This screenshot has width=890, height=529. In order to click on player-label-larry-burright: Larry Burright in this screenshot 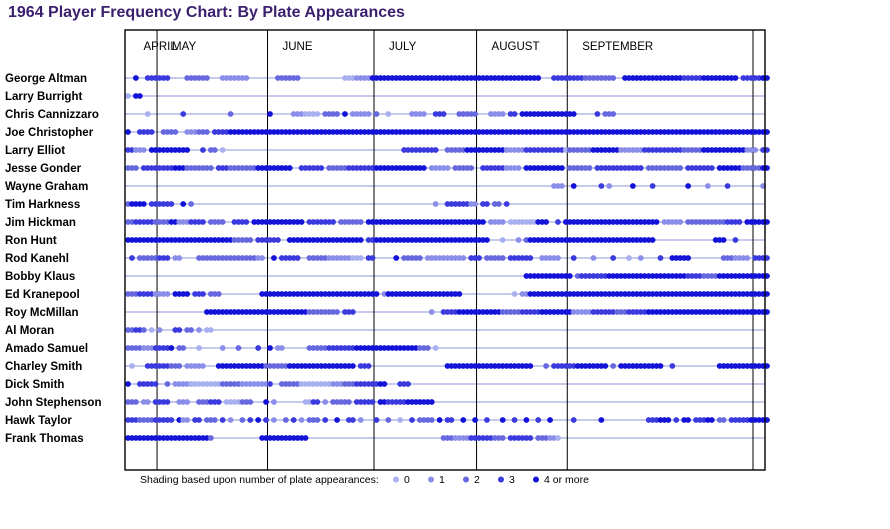, I will do `click(43, 97)`.